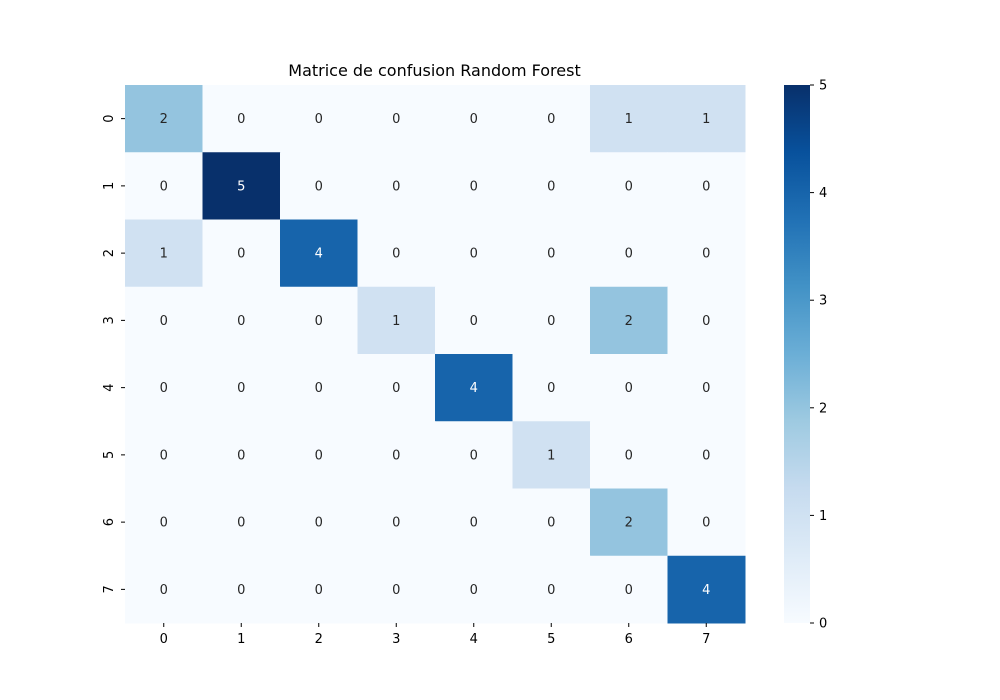 Image resolution: width=1000 pixels, height=700 pixels. Describe the element at coordinates (109, 186) in the screenshot. I see `y-tick-label: 1` at that location.